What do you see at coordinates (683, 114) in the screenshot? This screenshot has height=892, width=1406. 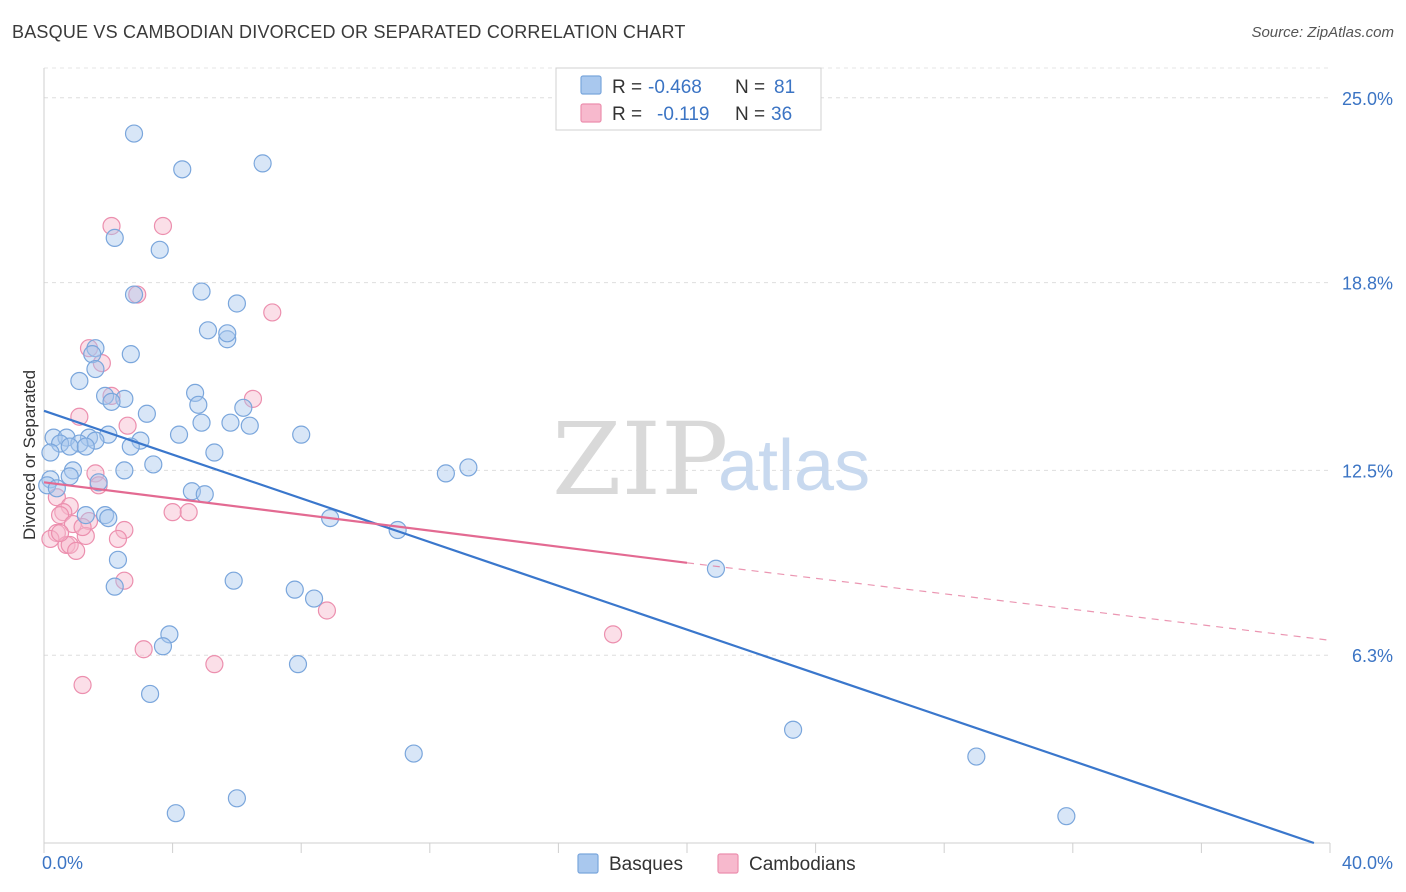 I see `legend-r-value-2: -0.119` at bounding box center [683, 114].